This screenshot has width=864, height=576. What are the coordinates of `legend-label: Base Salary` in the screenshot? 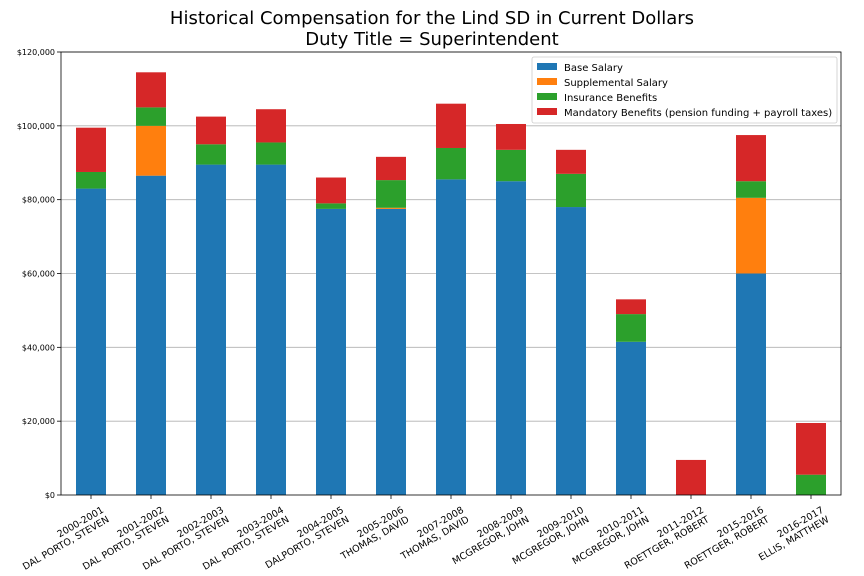 It's located at (593, 68).